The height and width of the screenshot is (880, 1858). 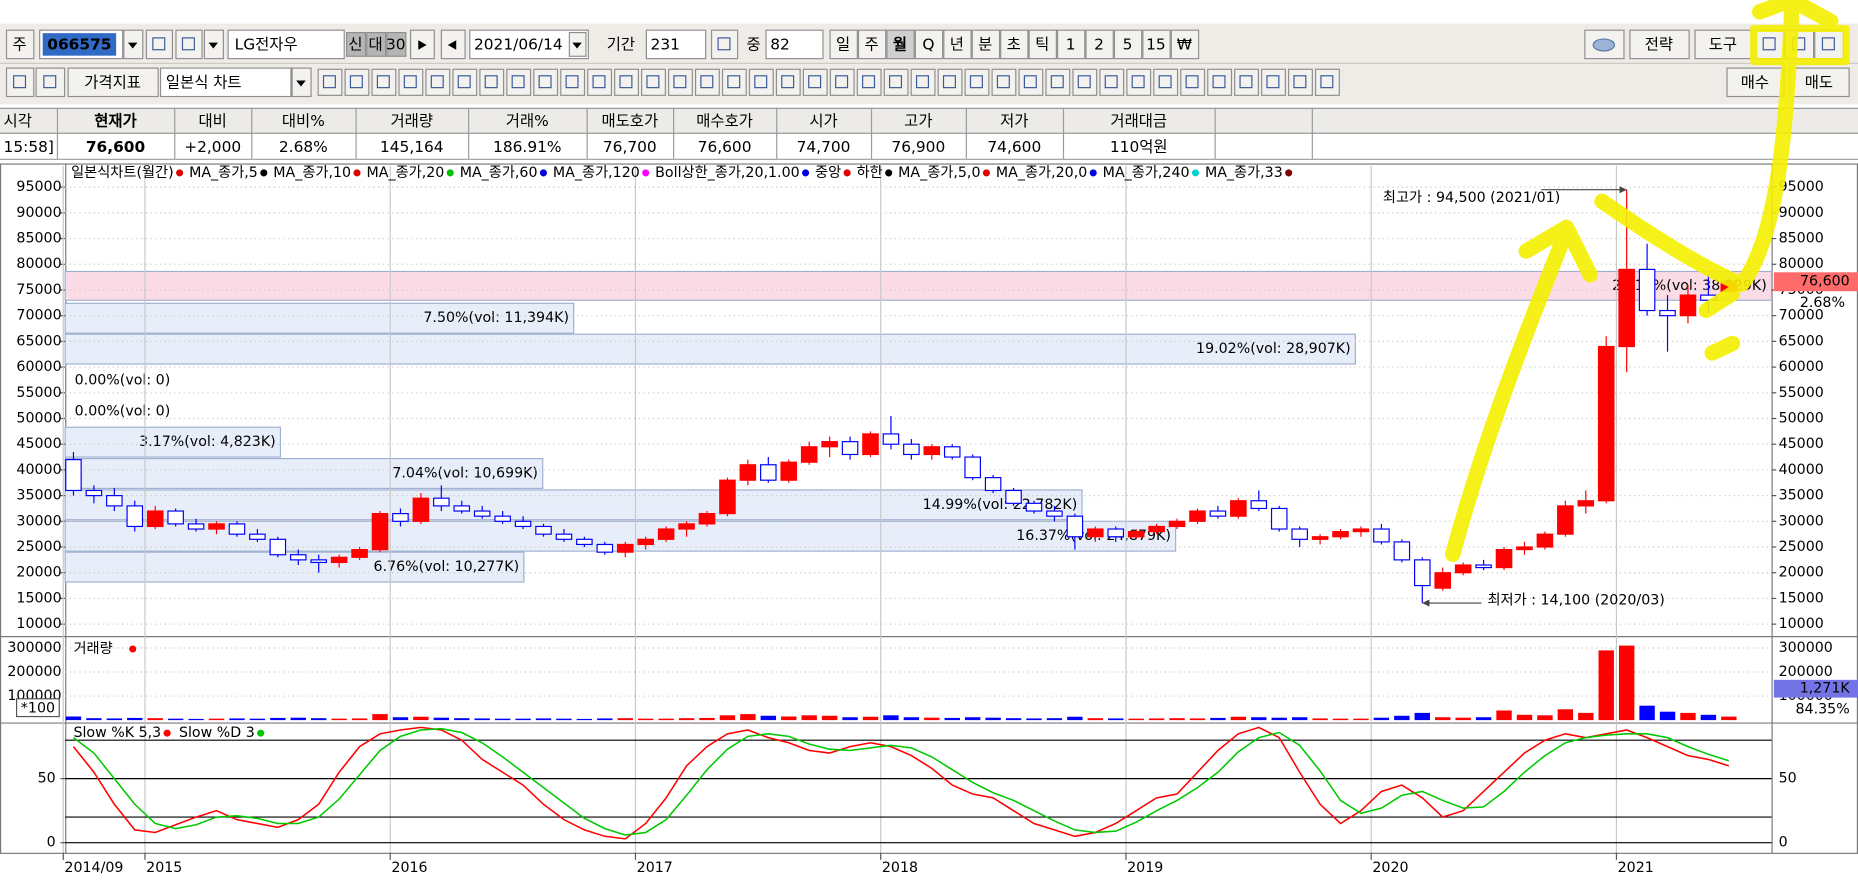 What do you see at coordinates (929, 146) in the screenshot?
I see `quote-value-bg` at bounding box center [929, 146].